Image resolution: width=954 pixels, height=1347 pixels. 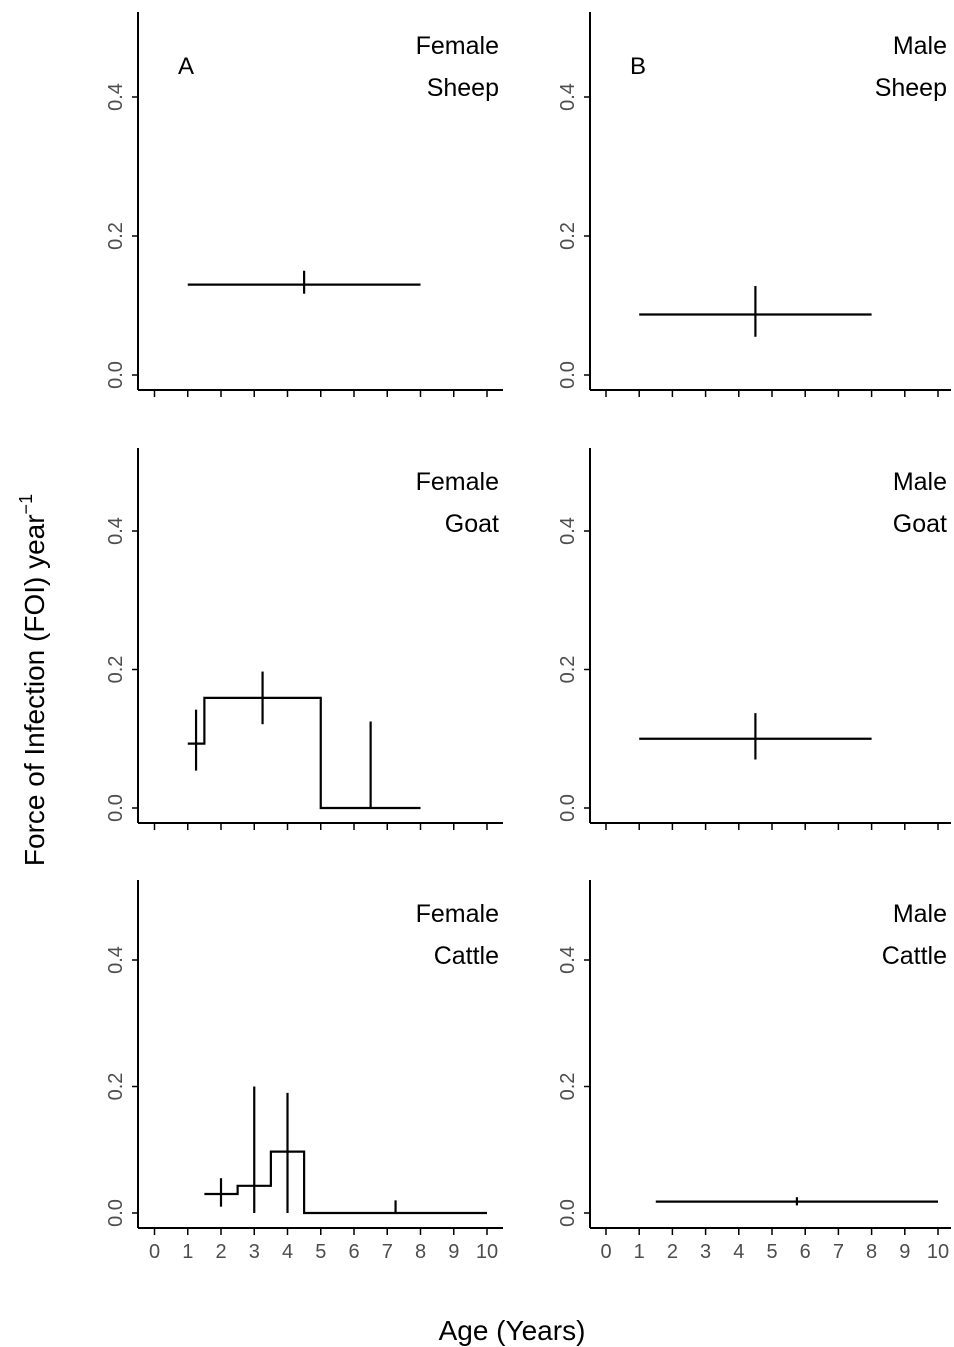 I want to click on y-axis-title: Force of Infection (FOI) year−1, so click(x=33, y=680).